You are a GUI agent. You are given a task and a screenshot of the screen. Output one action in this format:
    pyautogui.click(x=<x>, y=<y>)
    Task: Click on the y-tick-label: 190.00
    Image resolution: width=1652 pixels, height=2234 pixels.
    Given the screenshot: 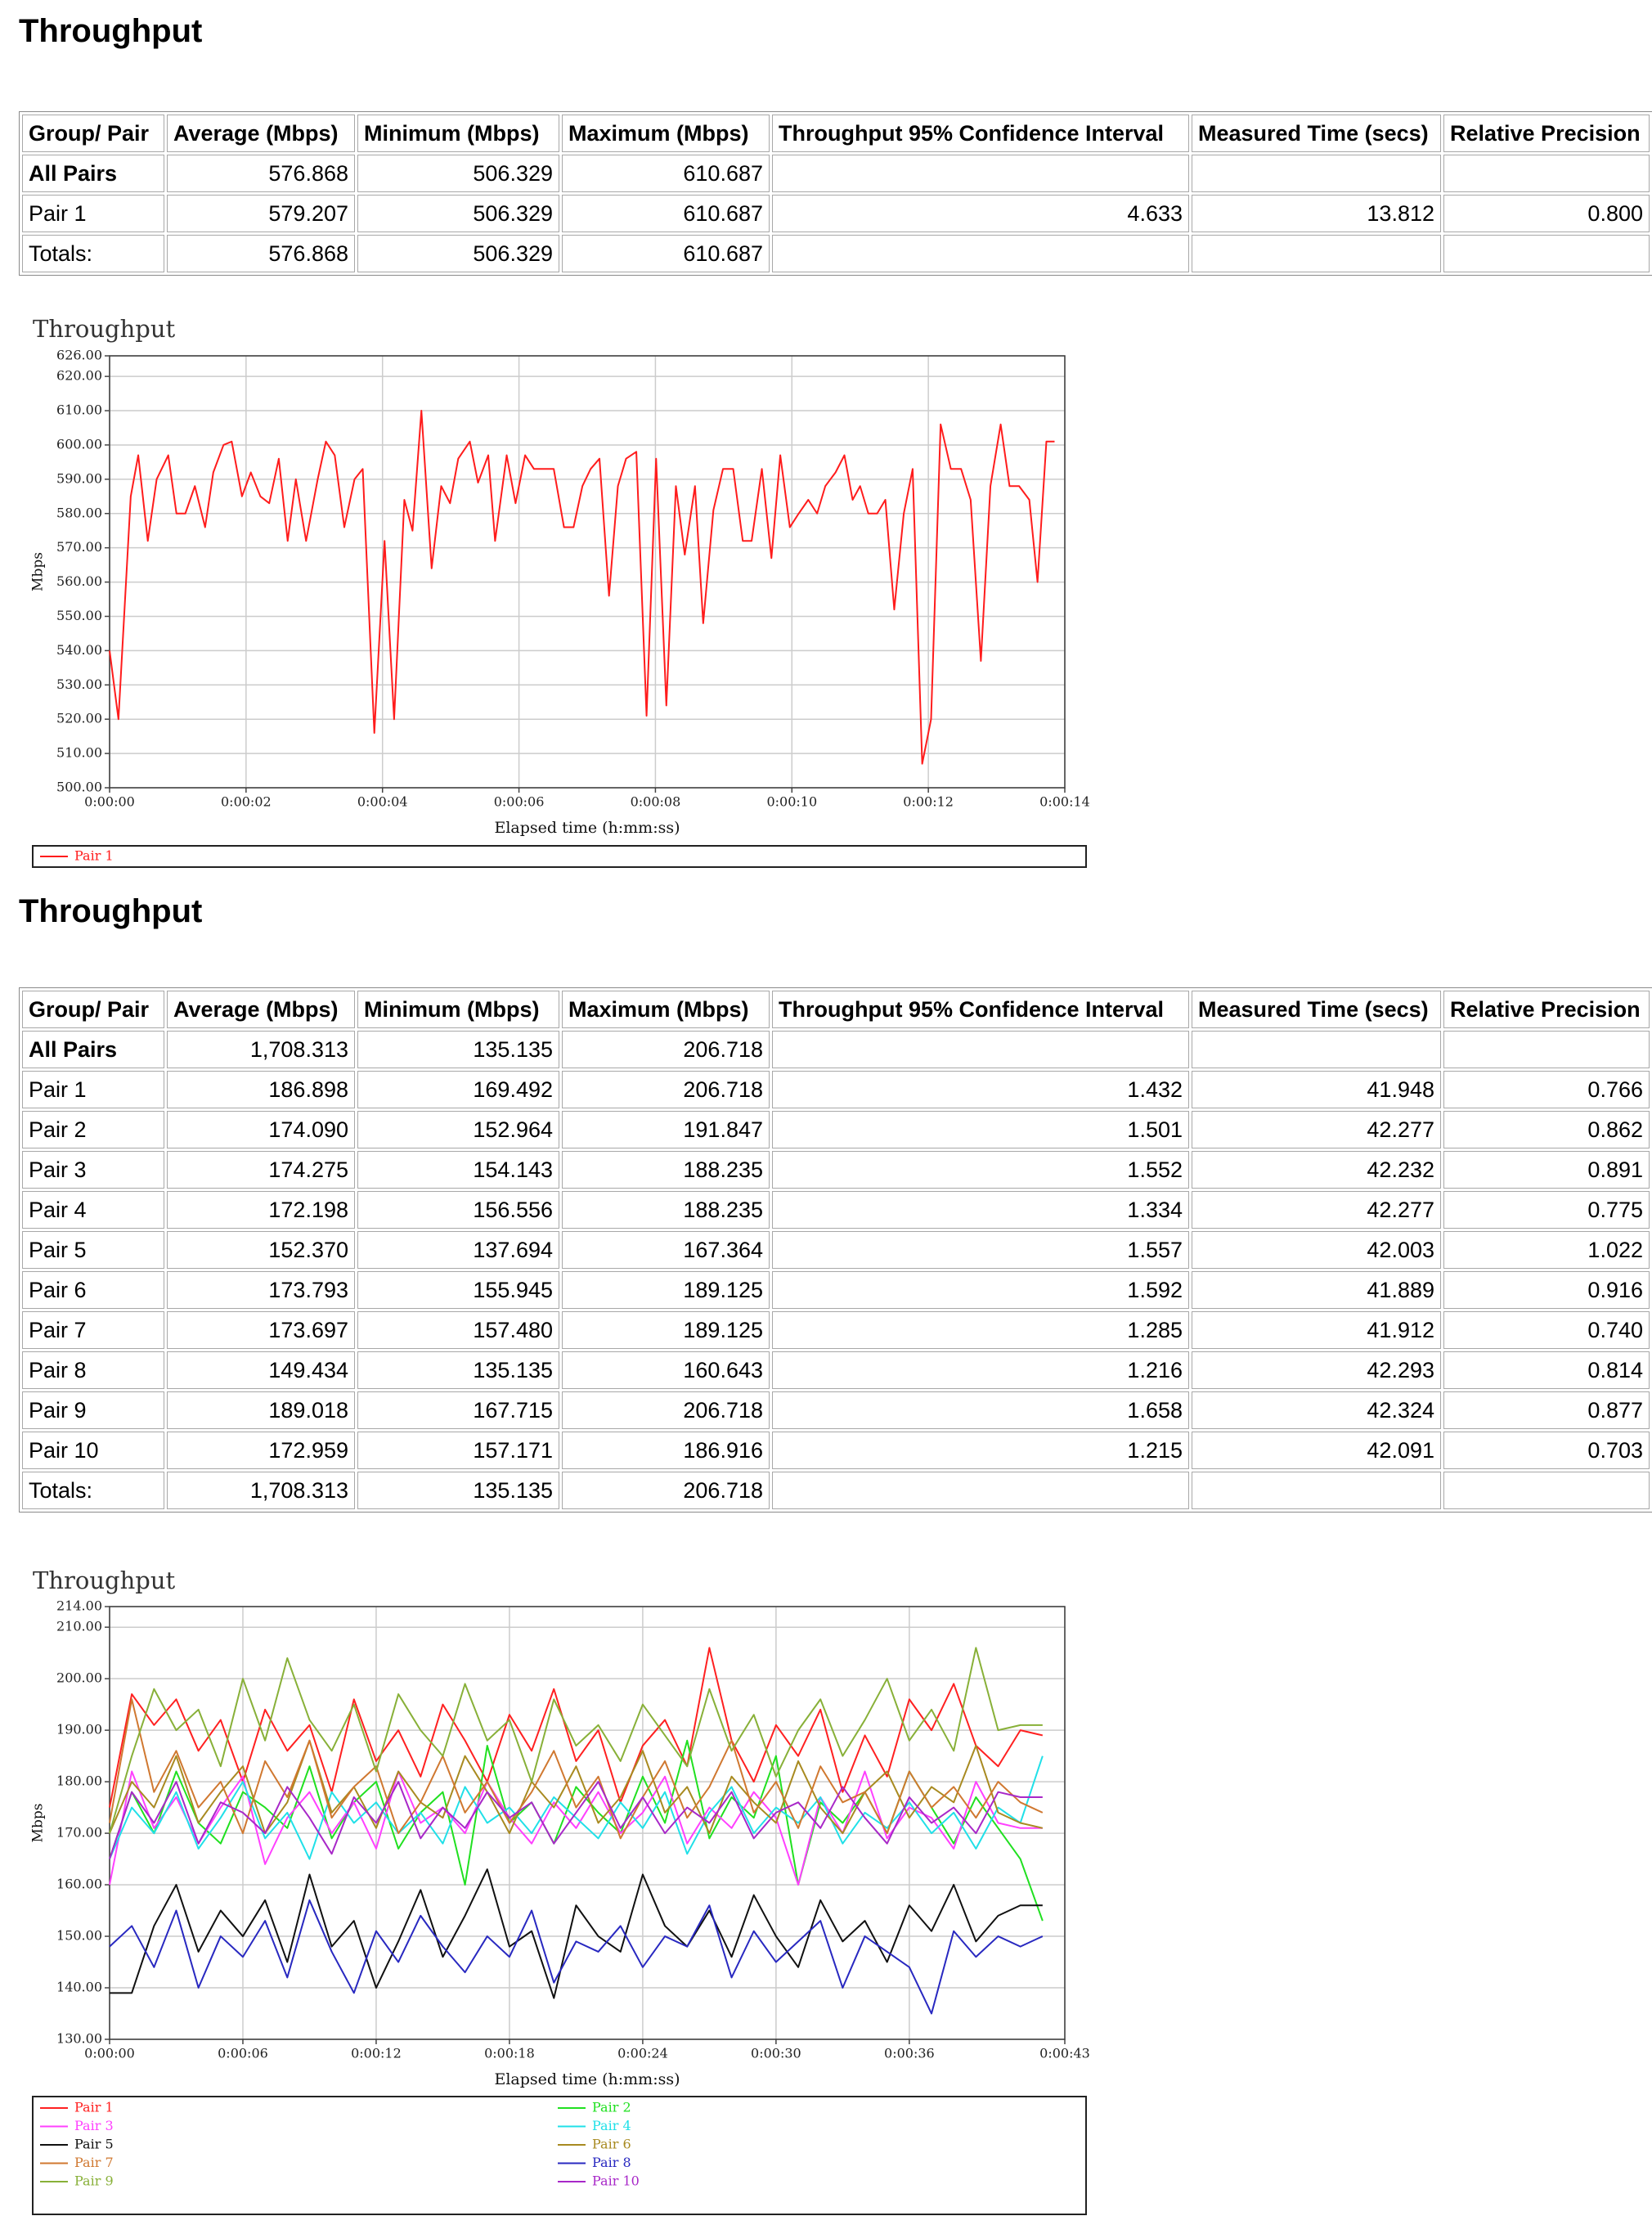 What is the action you would take?
    pyautogui.click(x=79, y=1729)
    